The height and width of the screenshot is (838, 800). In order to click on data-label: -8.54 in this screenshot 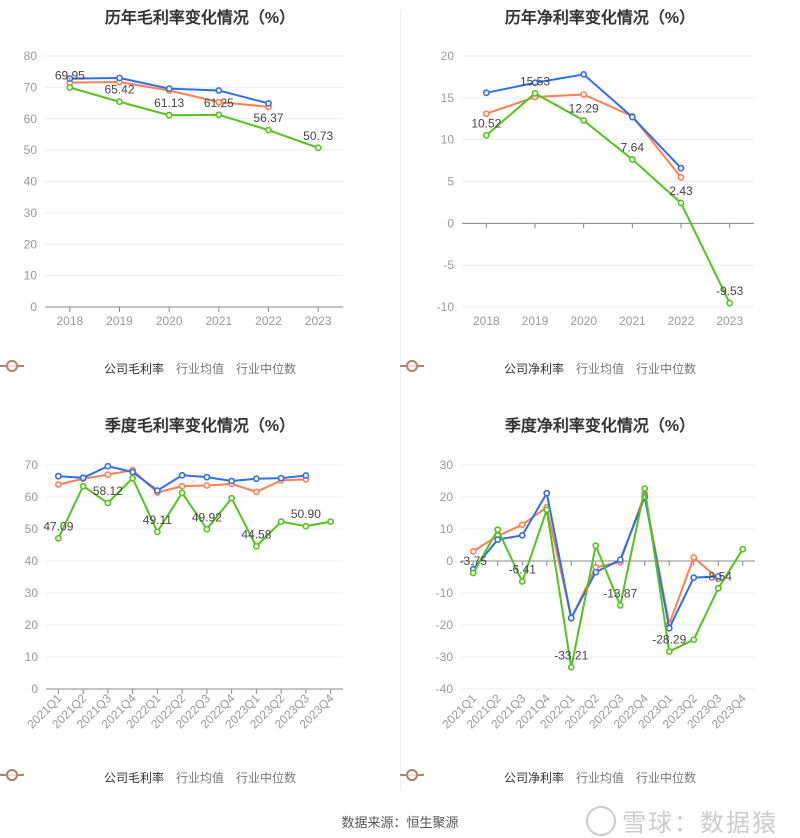, I will do `click(719, 576)`.